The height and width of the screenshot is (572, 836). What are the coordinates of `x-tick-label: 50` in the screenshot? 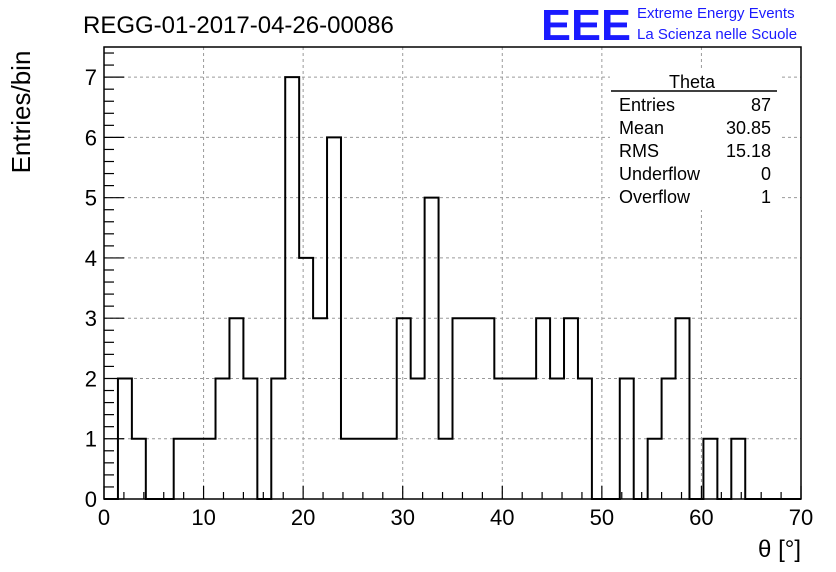 It's located at (602, 517).